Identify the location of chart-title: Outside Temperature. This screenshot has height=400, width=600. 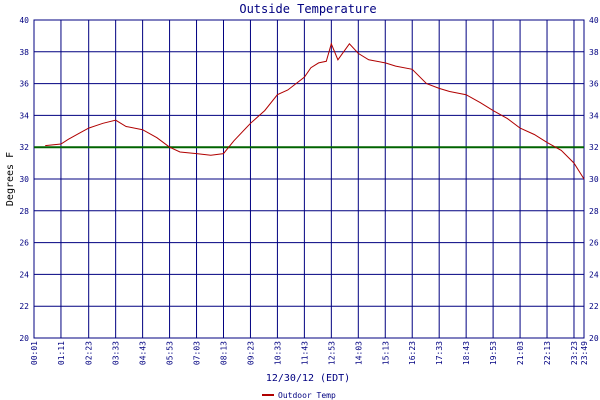
(307, 9).